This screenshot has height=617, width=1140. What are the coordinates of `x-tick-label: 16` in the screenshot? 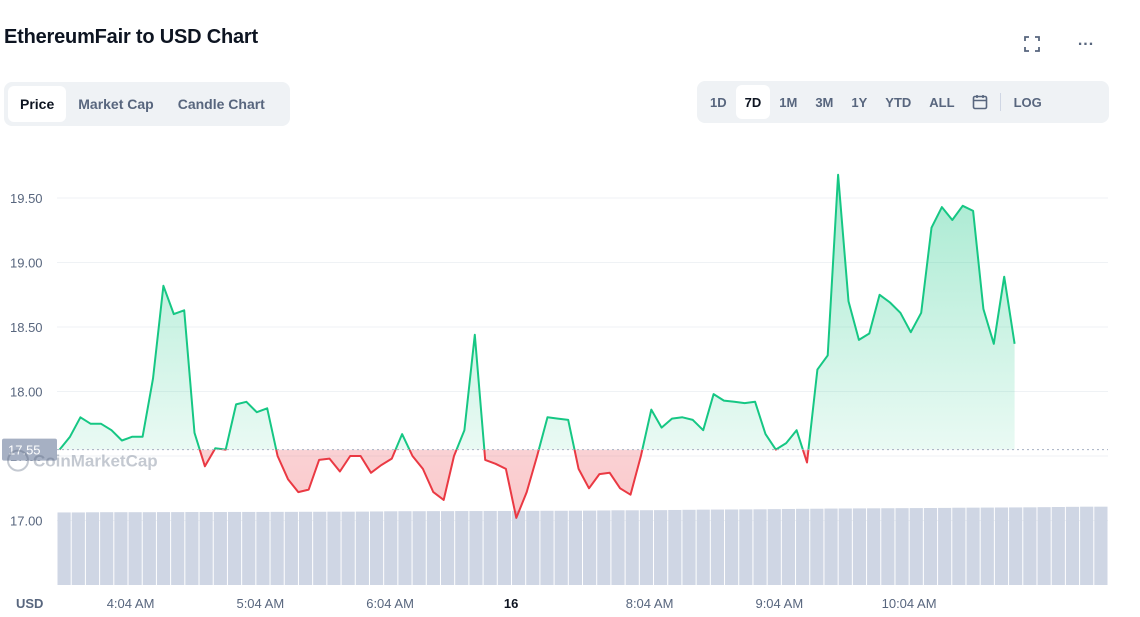 It's located at (511, 603).